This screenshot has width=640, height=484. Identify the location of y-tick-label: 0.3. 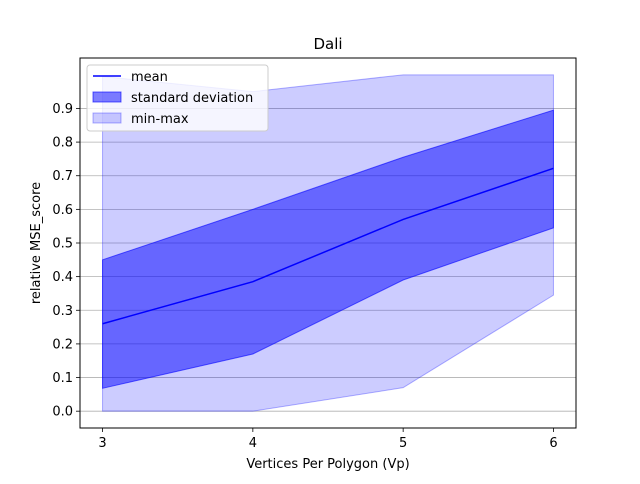
(62, 311).